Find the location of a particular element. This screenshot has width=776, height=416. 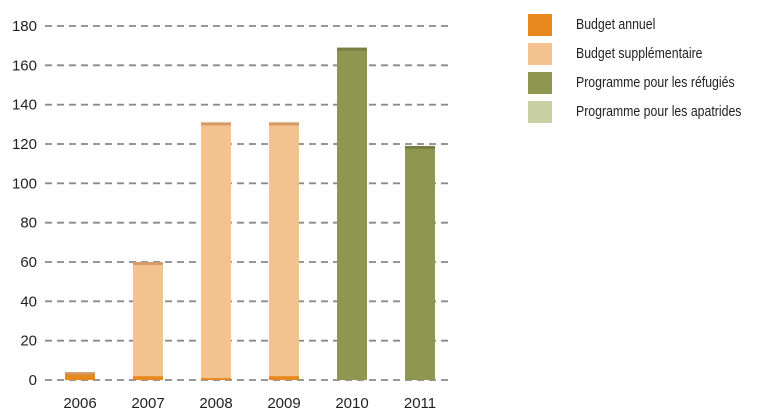

y-tick-label: 140 is located at coordinates (24, 105).